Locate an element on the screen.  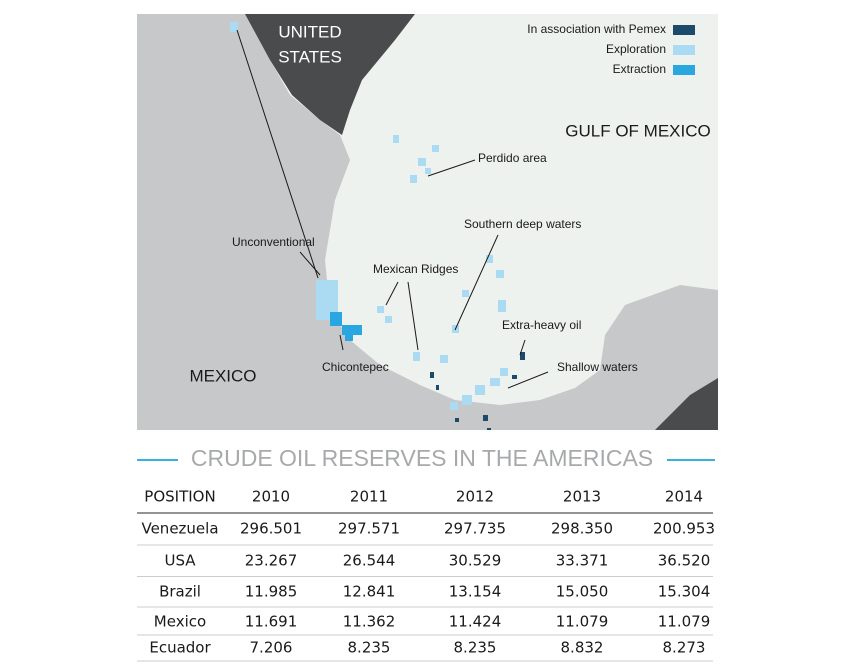
header-cell: 2010 is located at coordinates (271, 497).